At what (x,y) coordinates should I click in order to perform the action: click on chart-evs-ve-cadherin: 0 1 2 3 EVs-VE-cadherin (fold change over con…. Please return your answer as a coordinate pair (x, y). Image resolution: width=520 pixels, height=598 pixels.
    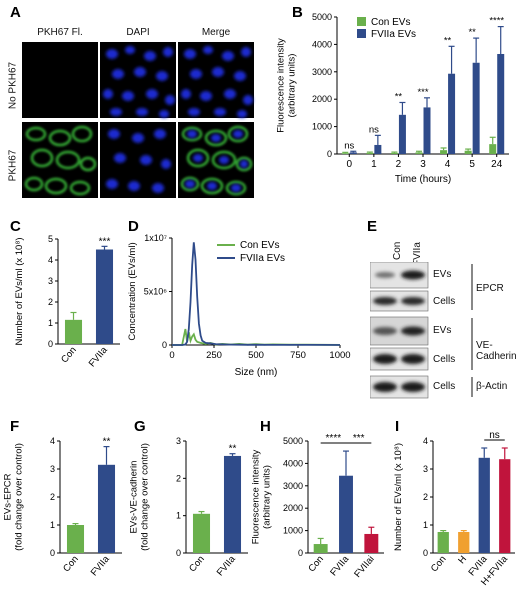
    Looking at the image, I should click on (188, 507).